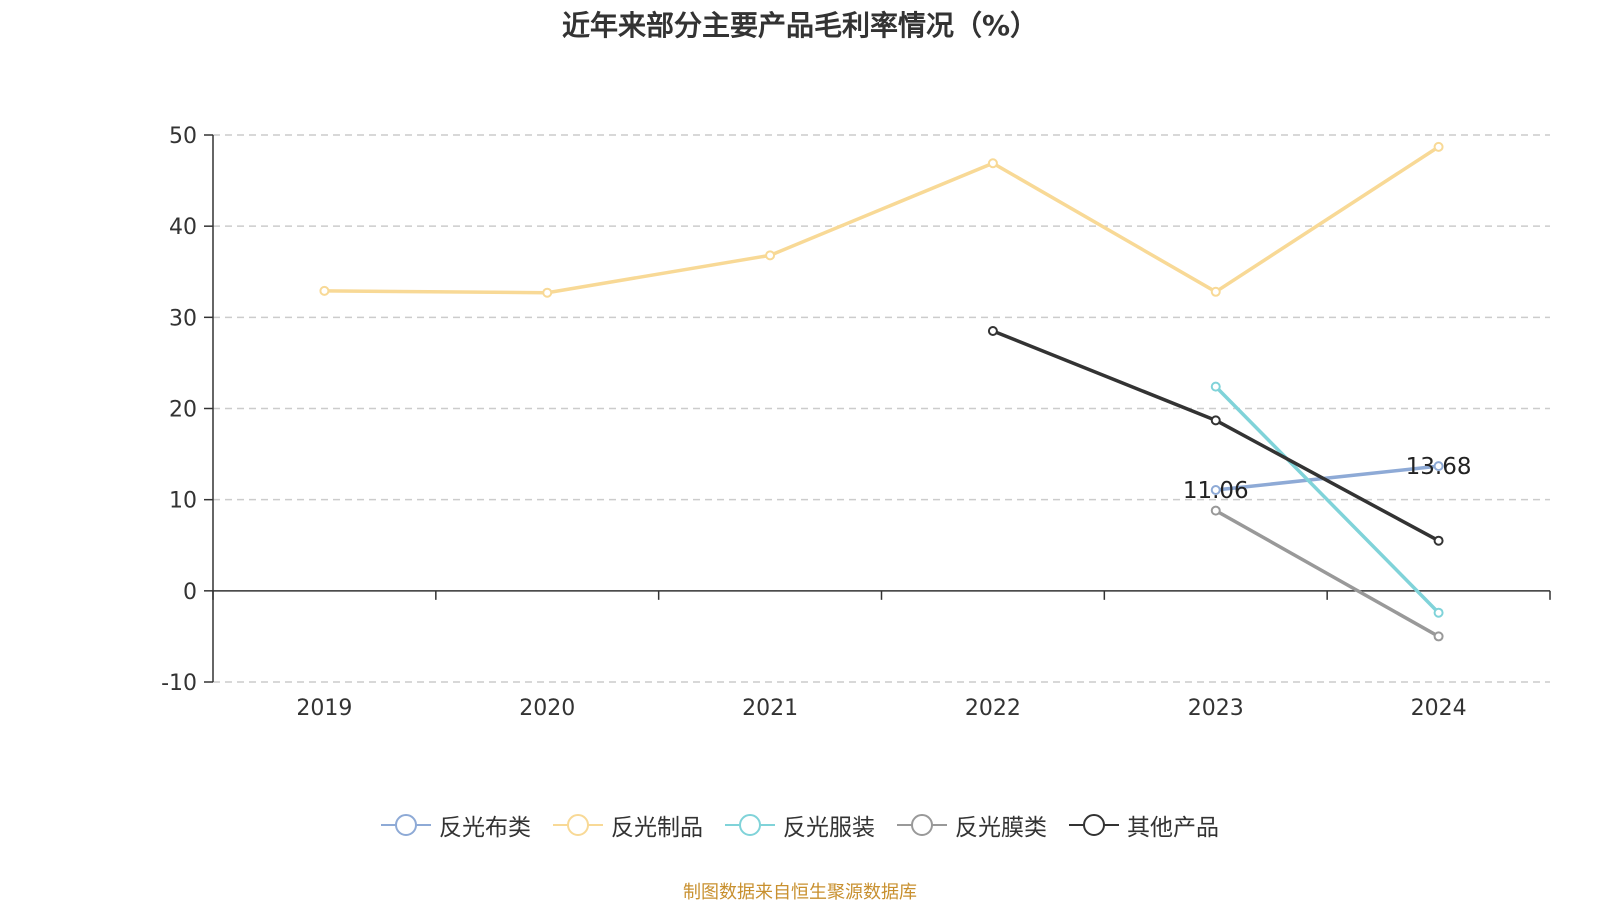  I want to click on data-label: 11.06, so click(1216, 491).